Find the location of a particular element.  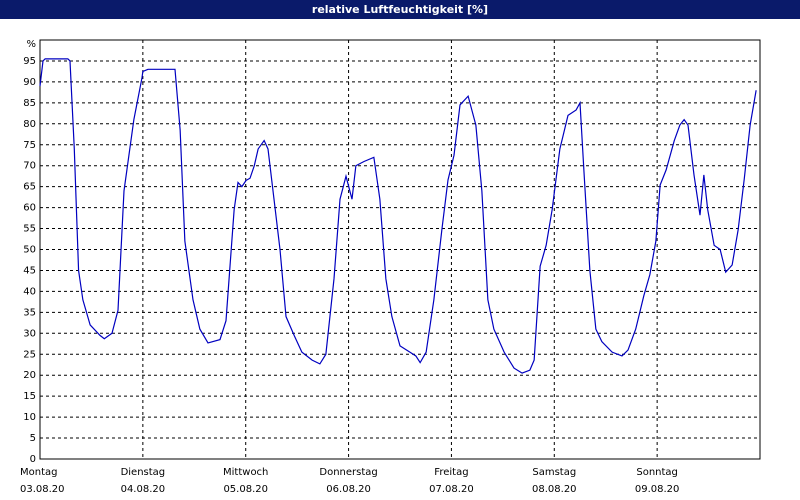

y-tick-label: 95 is located at coordinates (29, 61).